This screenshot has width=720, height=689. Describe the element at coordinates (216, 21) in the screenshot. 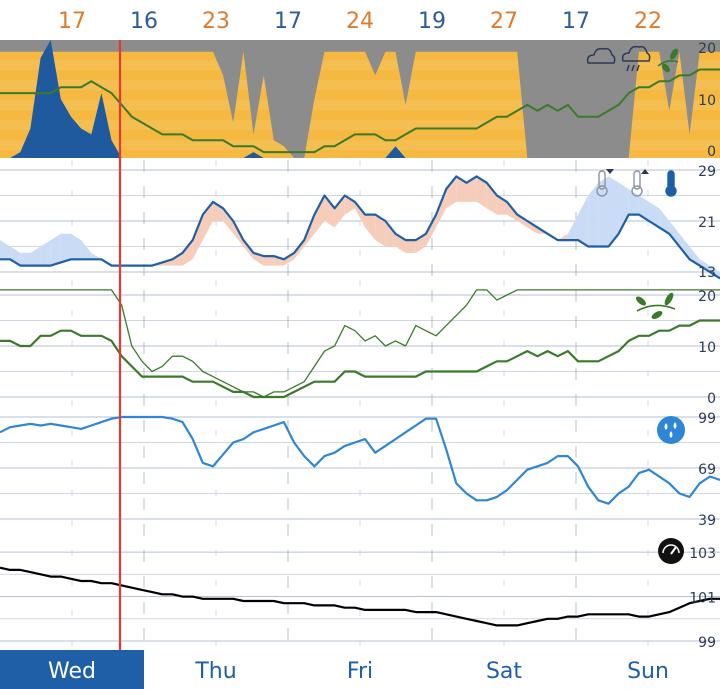

I see `header-temperature: 23` at that location.